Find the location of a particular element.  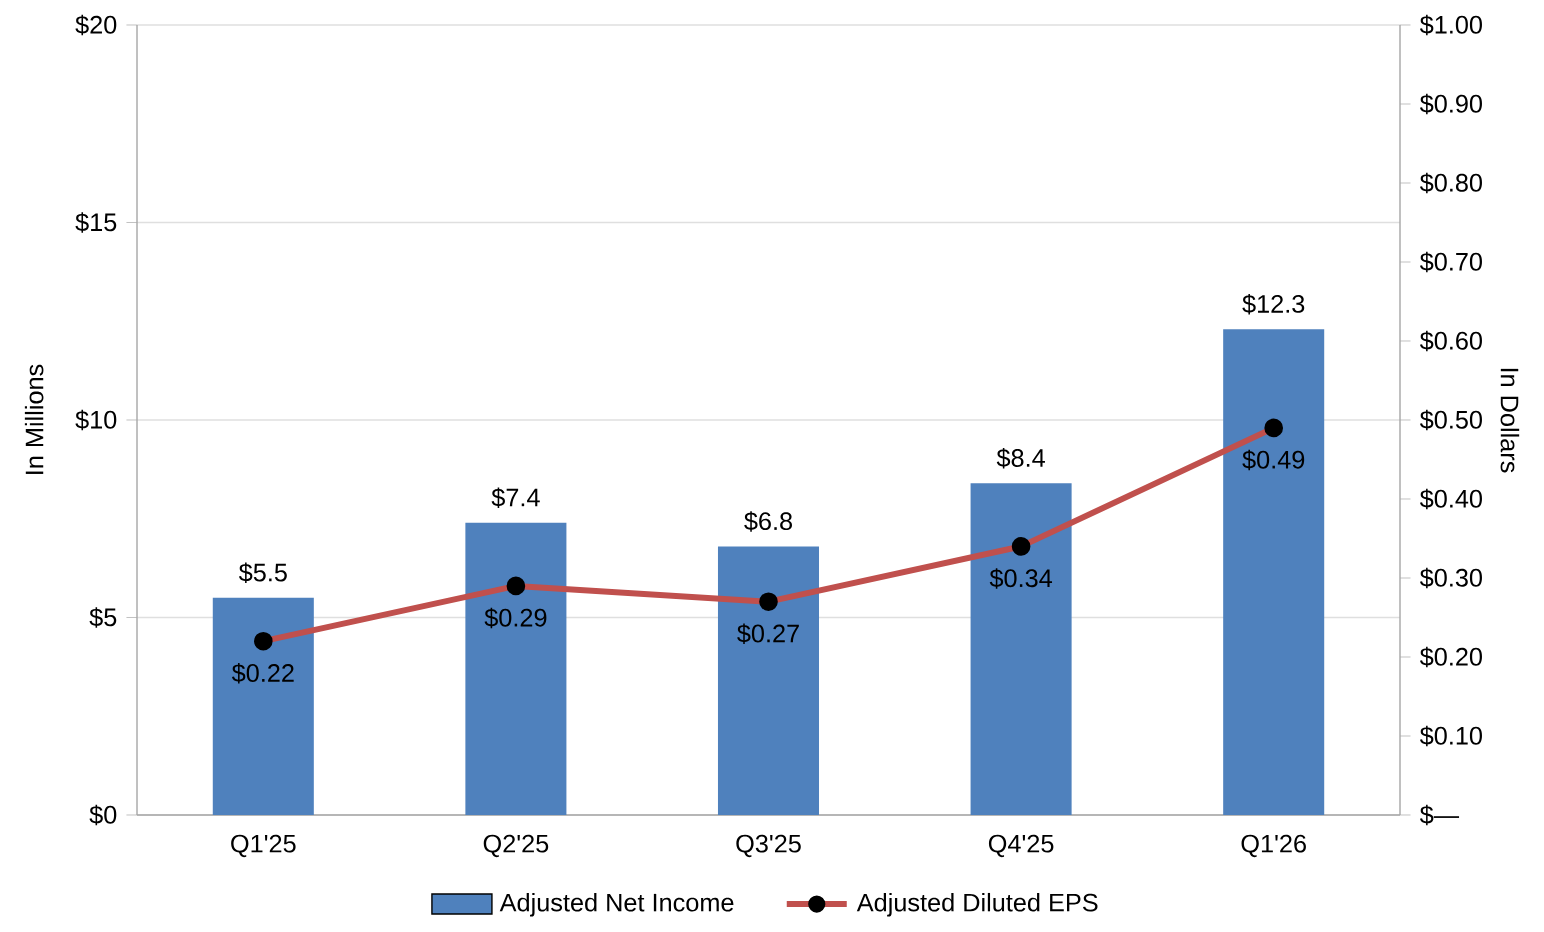

data-label: $8.4 is located at coordinates (1020, 458).